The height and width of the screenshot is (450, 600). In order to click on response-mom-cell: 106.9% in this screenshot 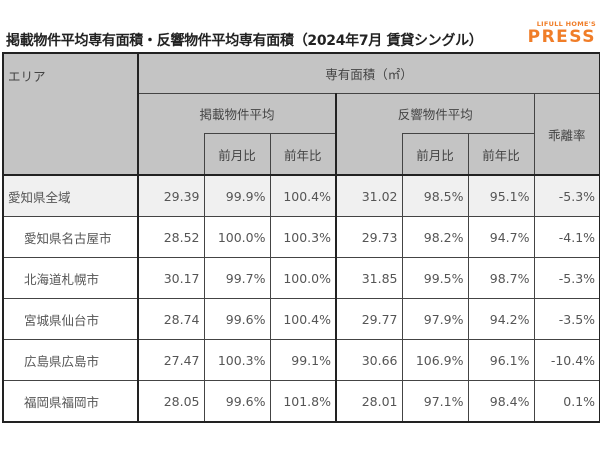, I will do `click(435, 360)`.